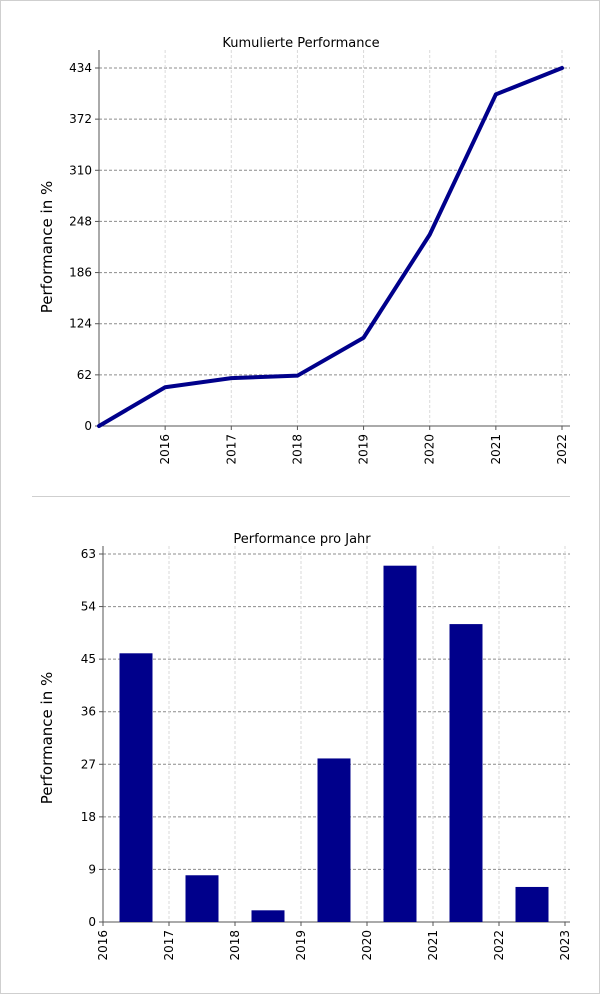  What do you see at coordinates (300, 43) in the screenshot?
I see `chart-title: Kumulierte Performance` at bounding box center [300, 43].